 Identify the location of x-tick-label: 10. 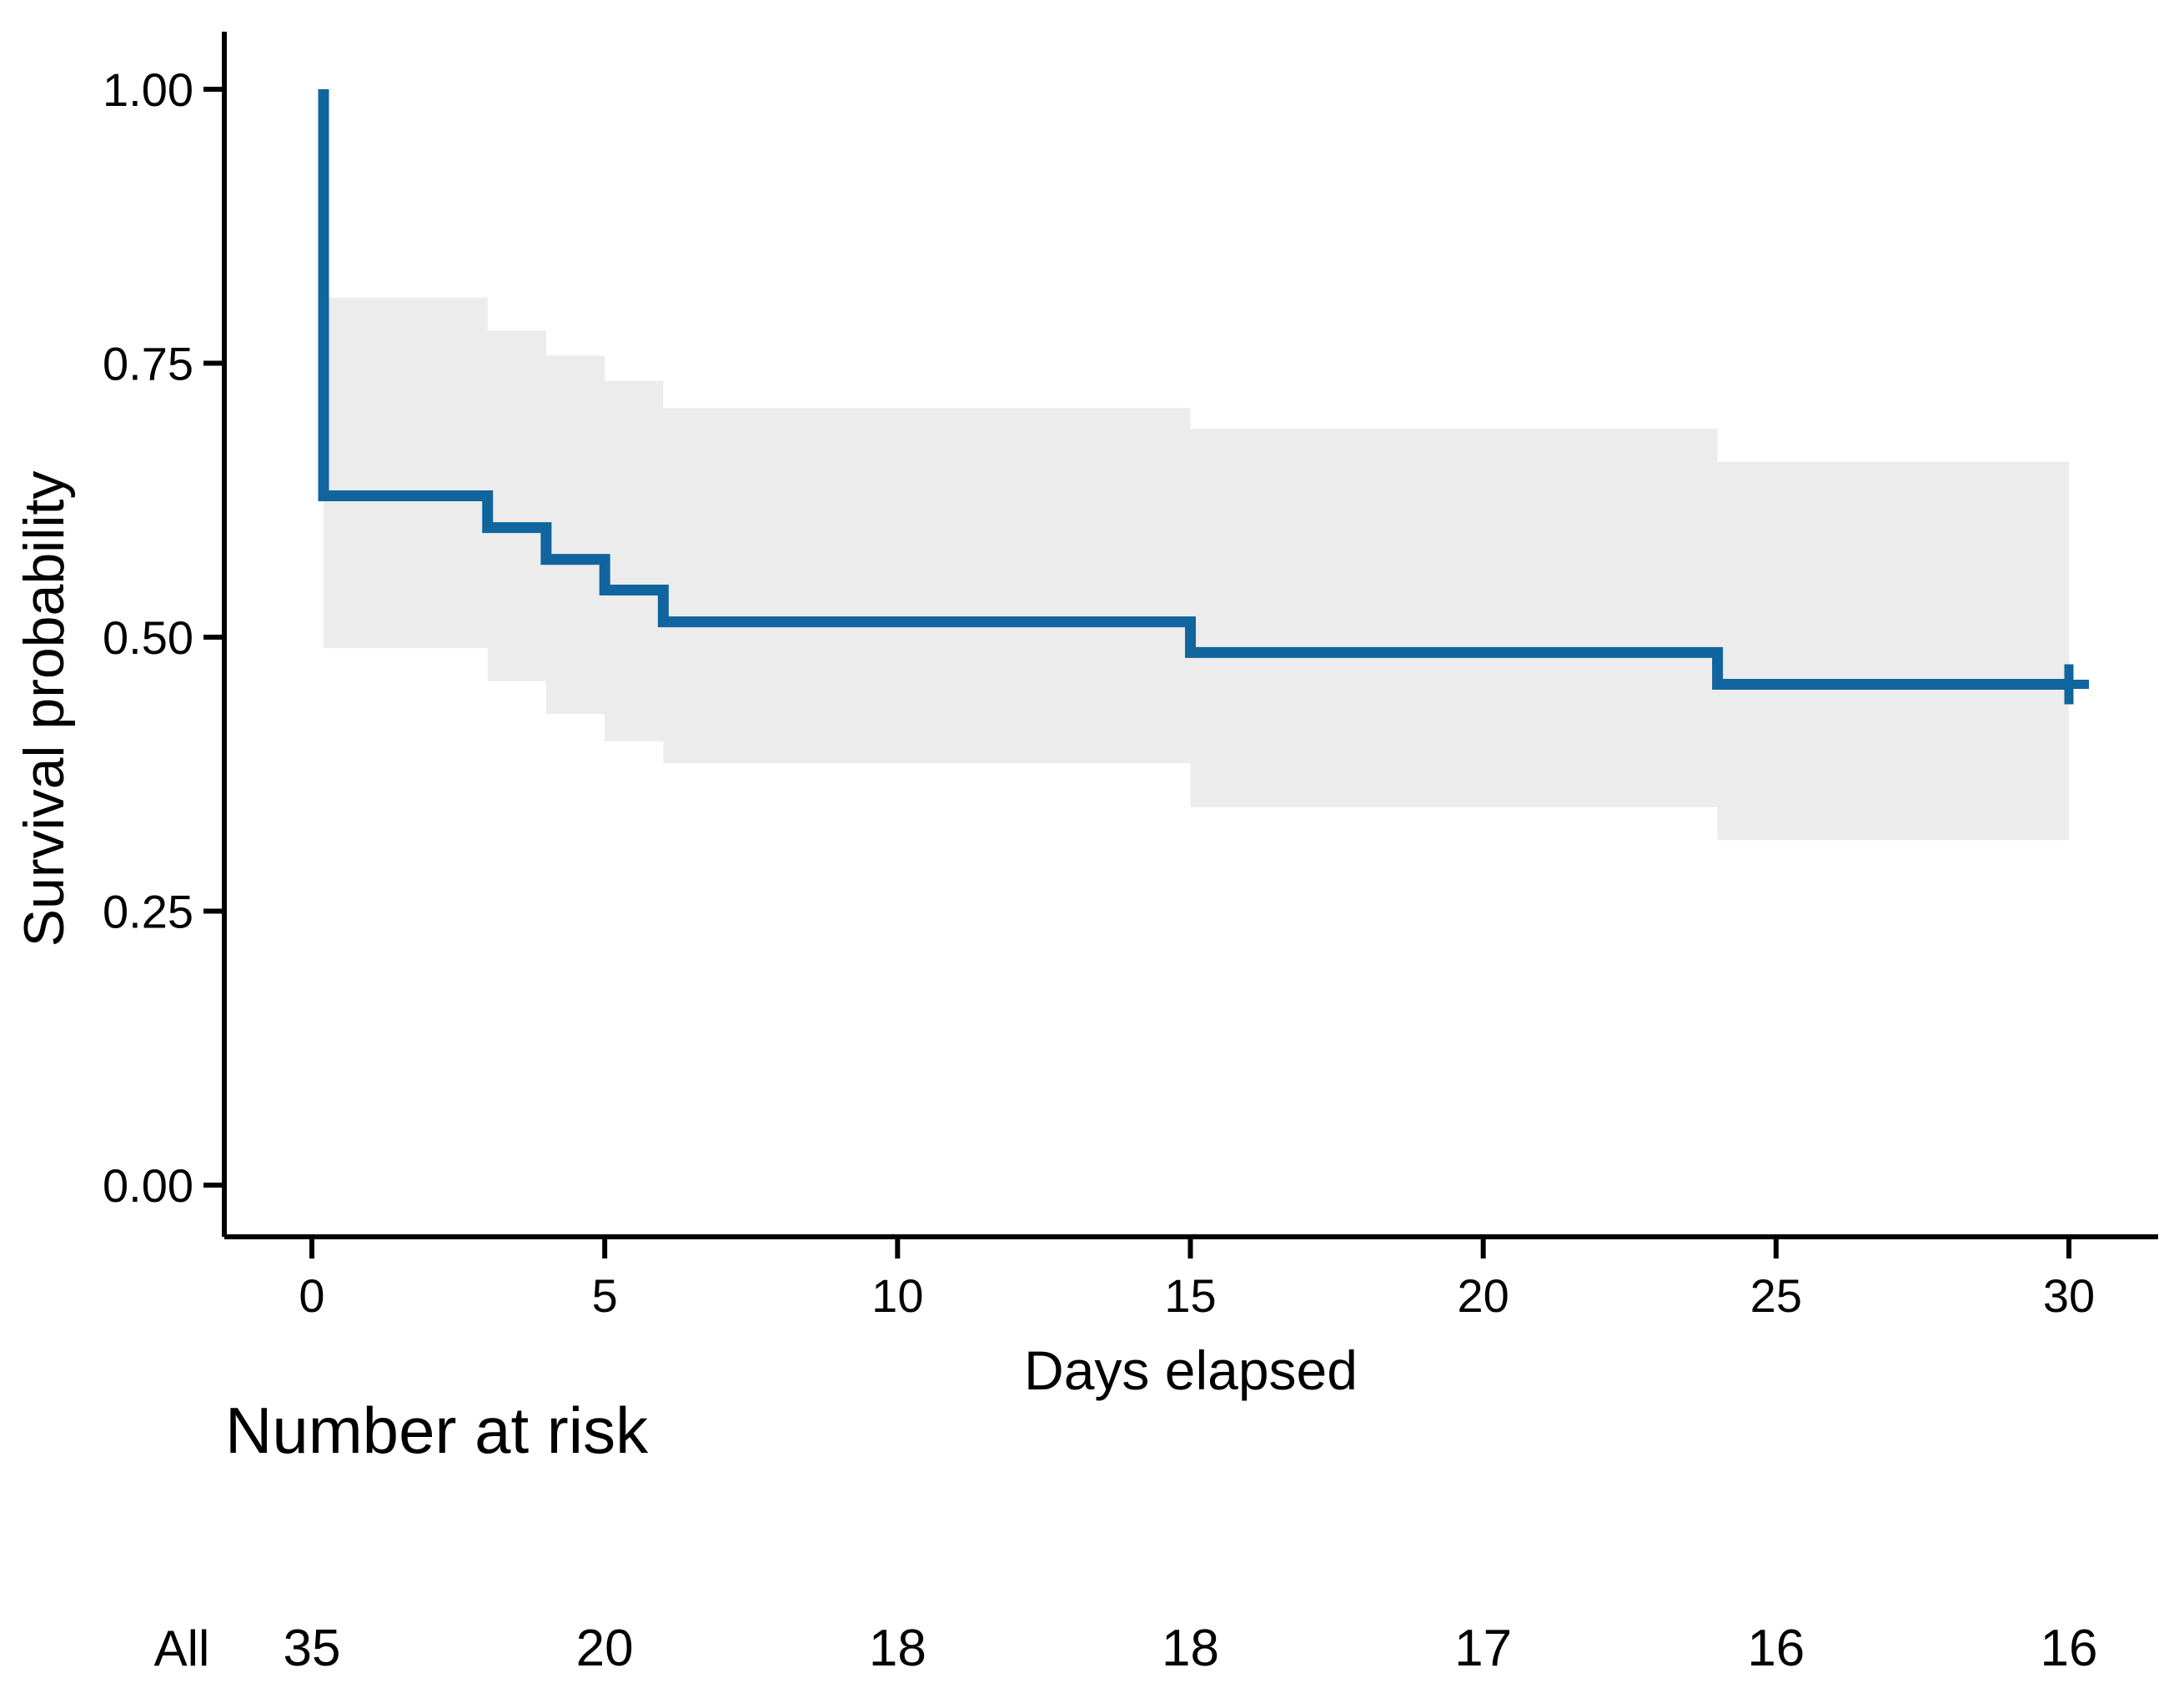
(897, 1295).